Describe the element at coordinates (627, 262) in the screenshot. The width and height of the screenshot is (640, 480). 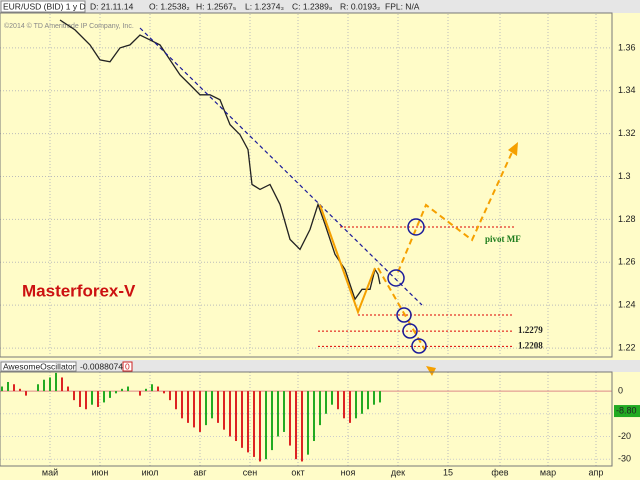
I see `y-tick-label: 1.26` at that location.